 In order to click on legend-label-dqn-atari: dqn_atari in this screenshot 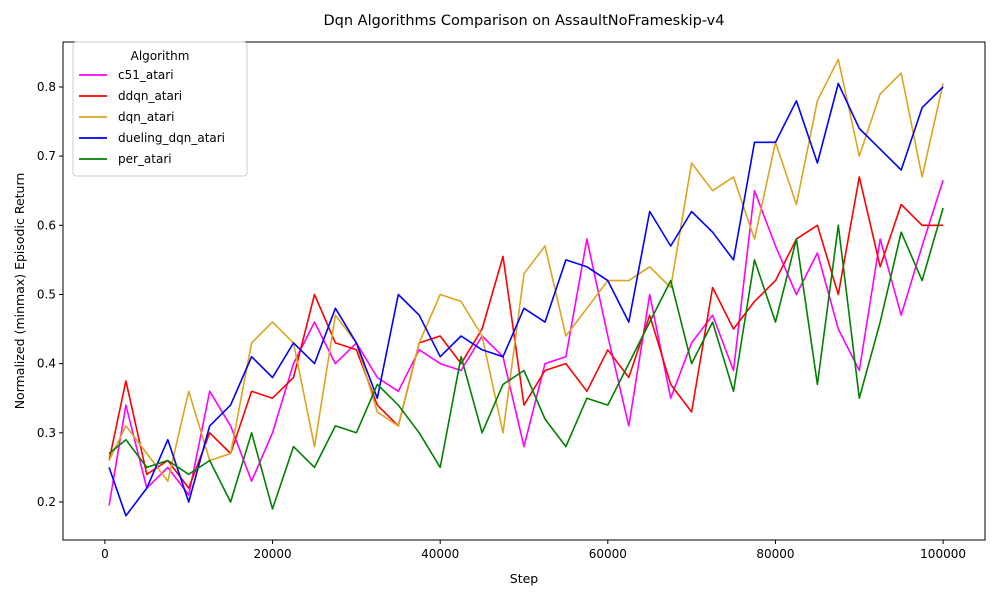, I will do `click(146, 117)`.